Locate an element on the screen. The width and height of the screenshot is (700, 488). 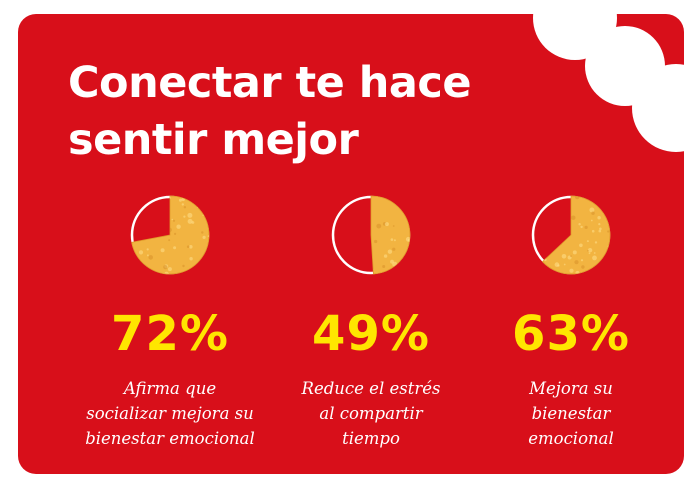
stat-percent-3: 63% is located at coordinates (571, 334).